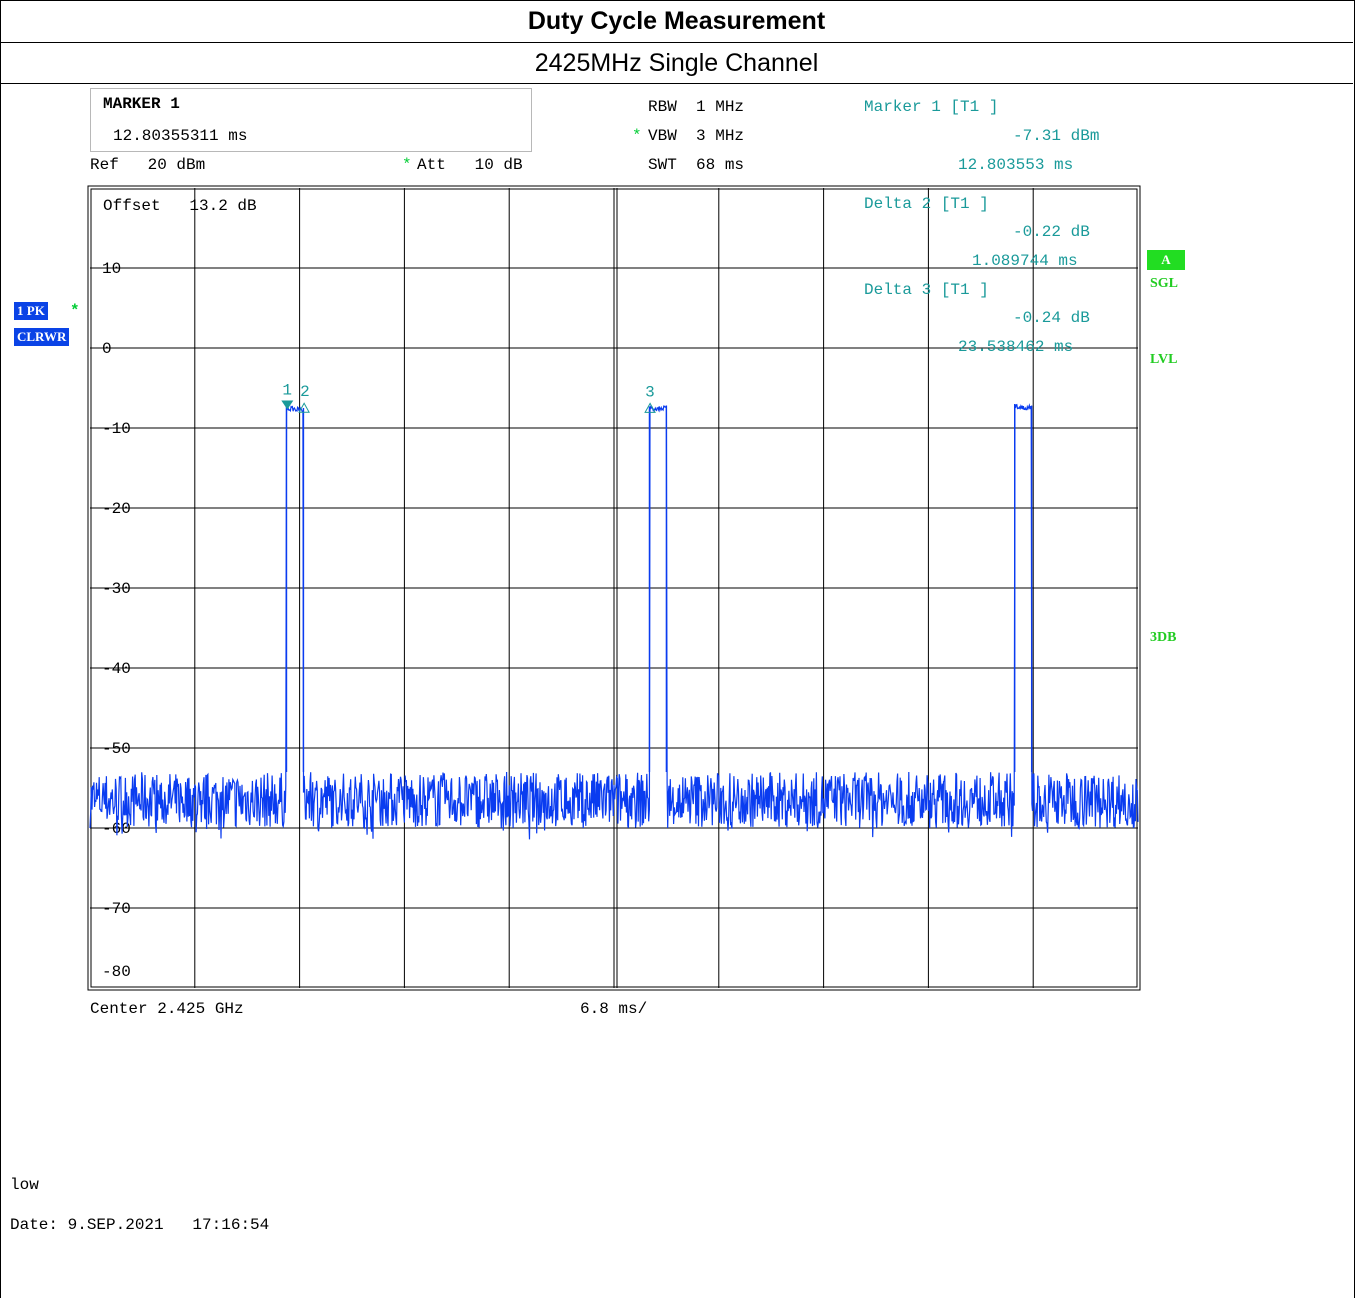 This screenshot has height=1299, width=1355. What do you see at coordinates (650, 392) in the screenshot?
I see `marker-label: 3` at bounding box center [650, 392].